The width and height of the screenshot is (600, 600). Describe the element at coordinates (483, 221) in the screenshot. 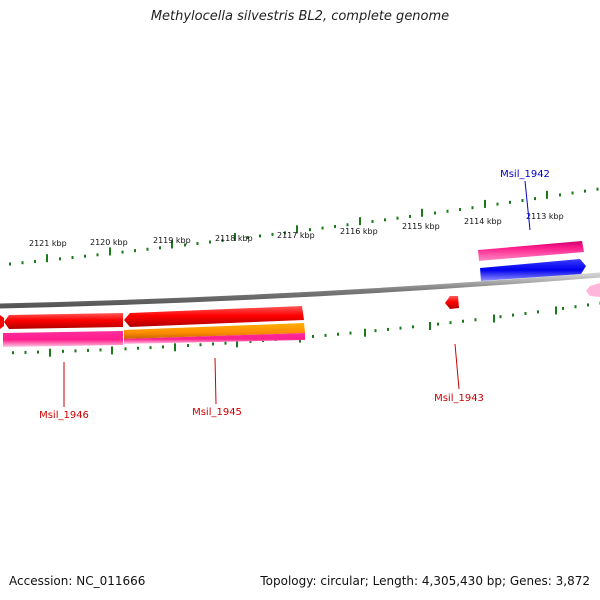

I see `tick-label: 2114 kbp` at that location.